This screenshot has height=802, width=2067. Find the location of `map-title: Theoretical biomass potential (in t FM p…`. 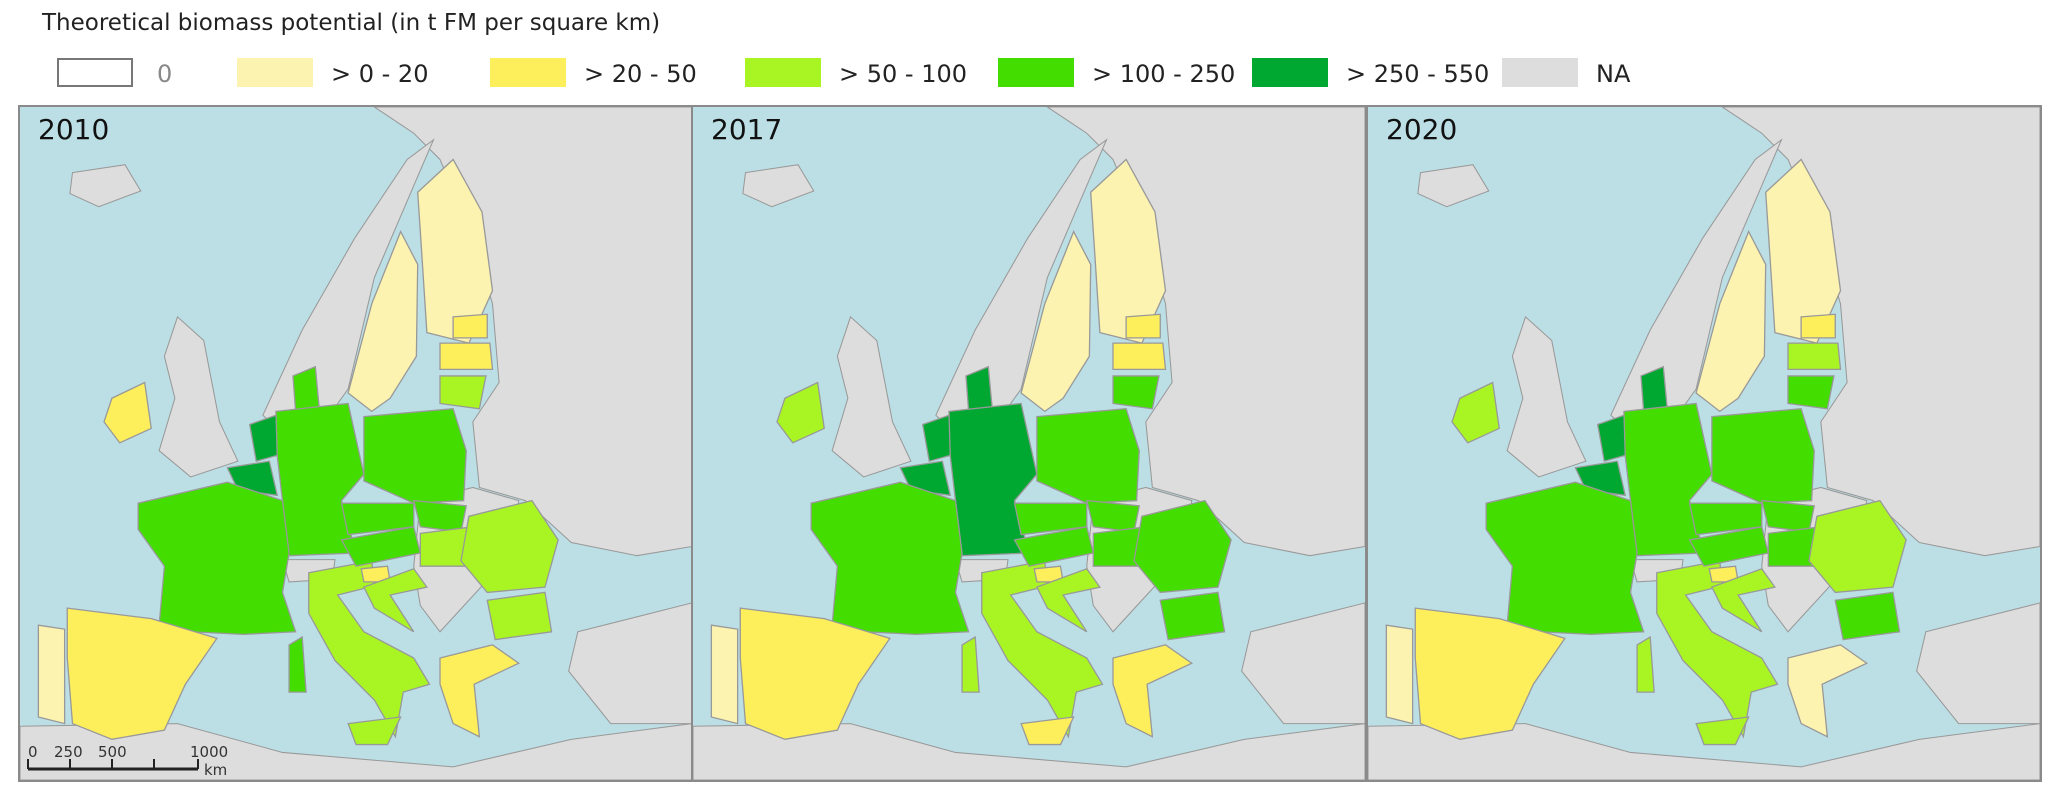

map-title: Theoretical biomass potential (in t FM p… is located at coordinates (351, 23).